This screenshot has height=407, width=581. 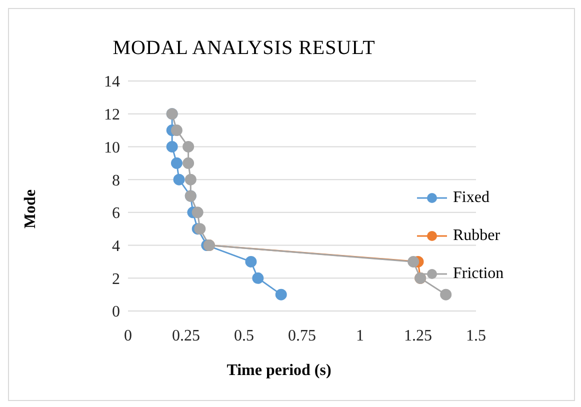 I want to click on y-tick-label: 6, so click(x=116, y=213).